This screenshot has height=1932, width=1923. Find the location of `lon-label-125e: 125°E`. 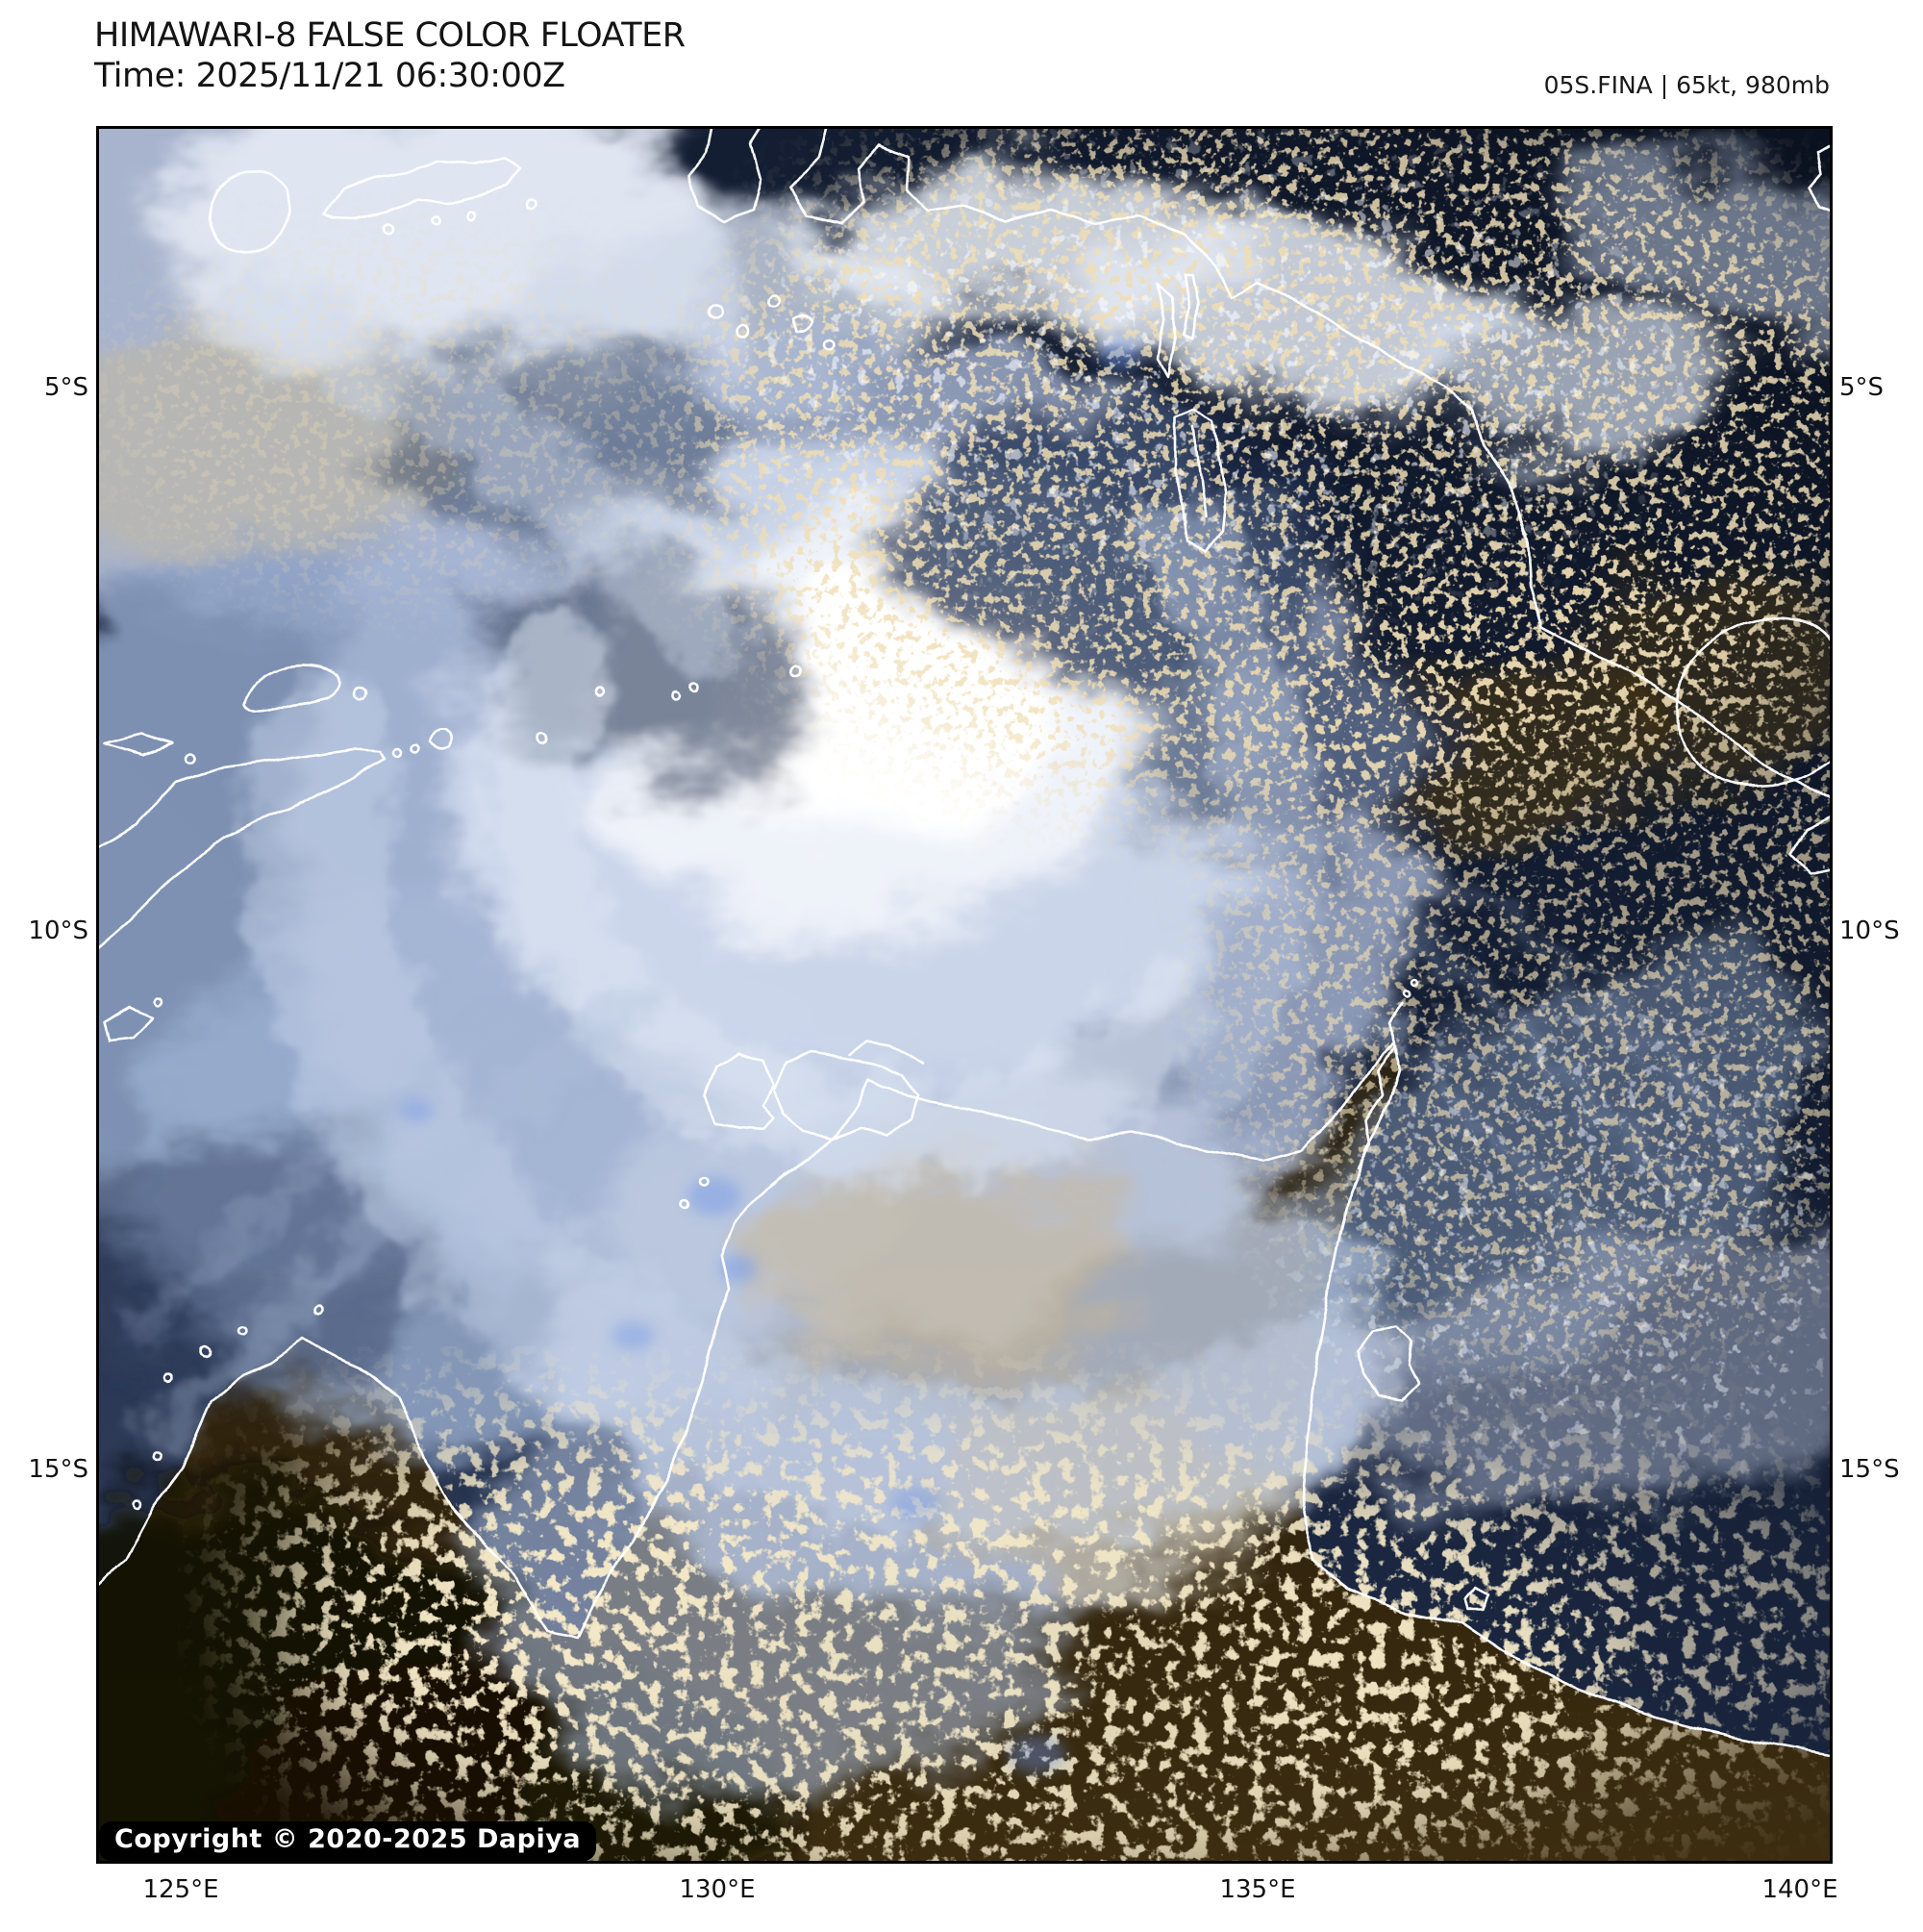

lon-label-125e: 125°E is located at coordinates (180, 1889).